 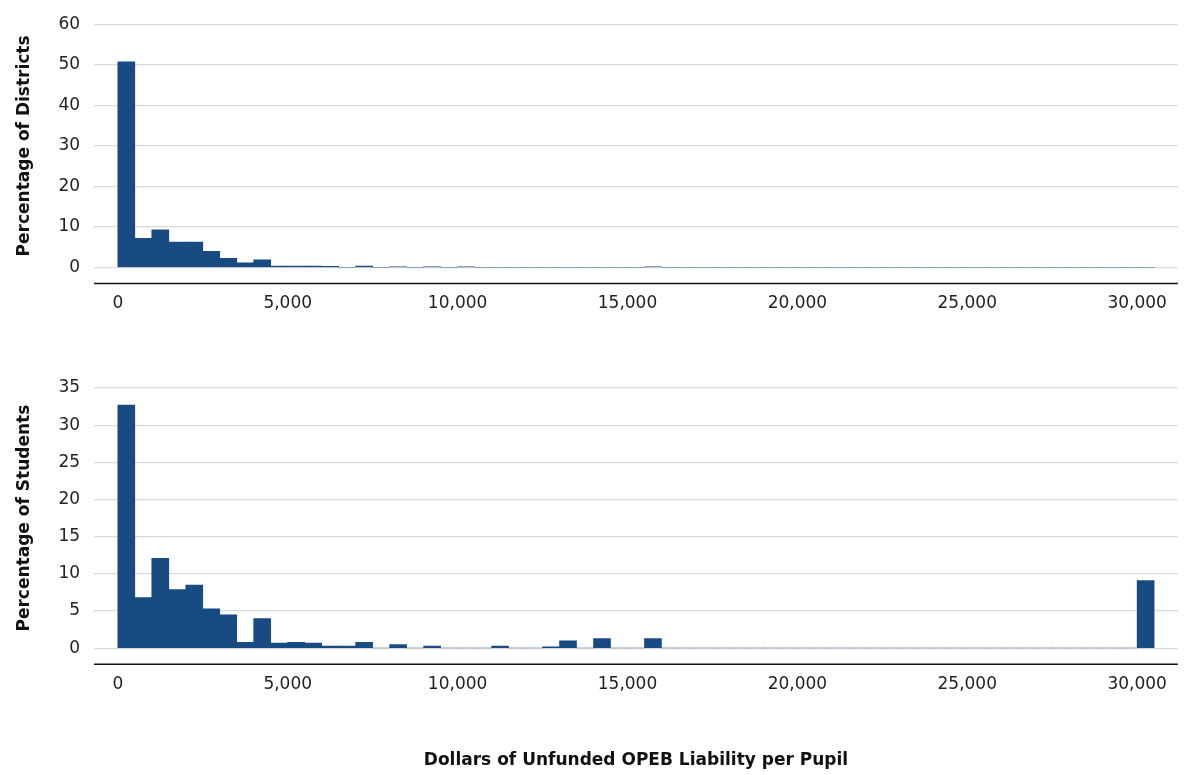 I want to click on y-axis-title: Percentage of Districts, so click(x=22, y=146).